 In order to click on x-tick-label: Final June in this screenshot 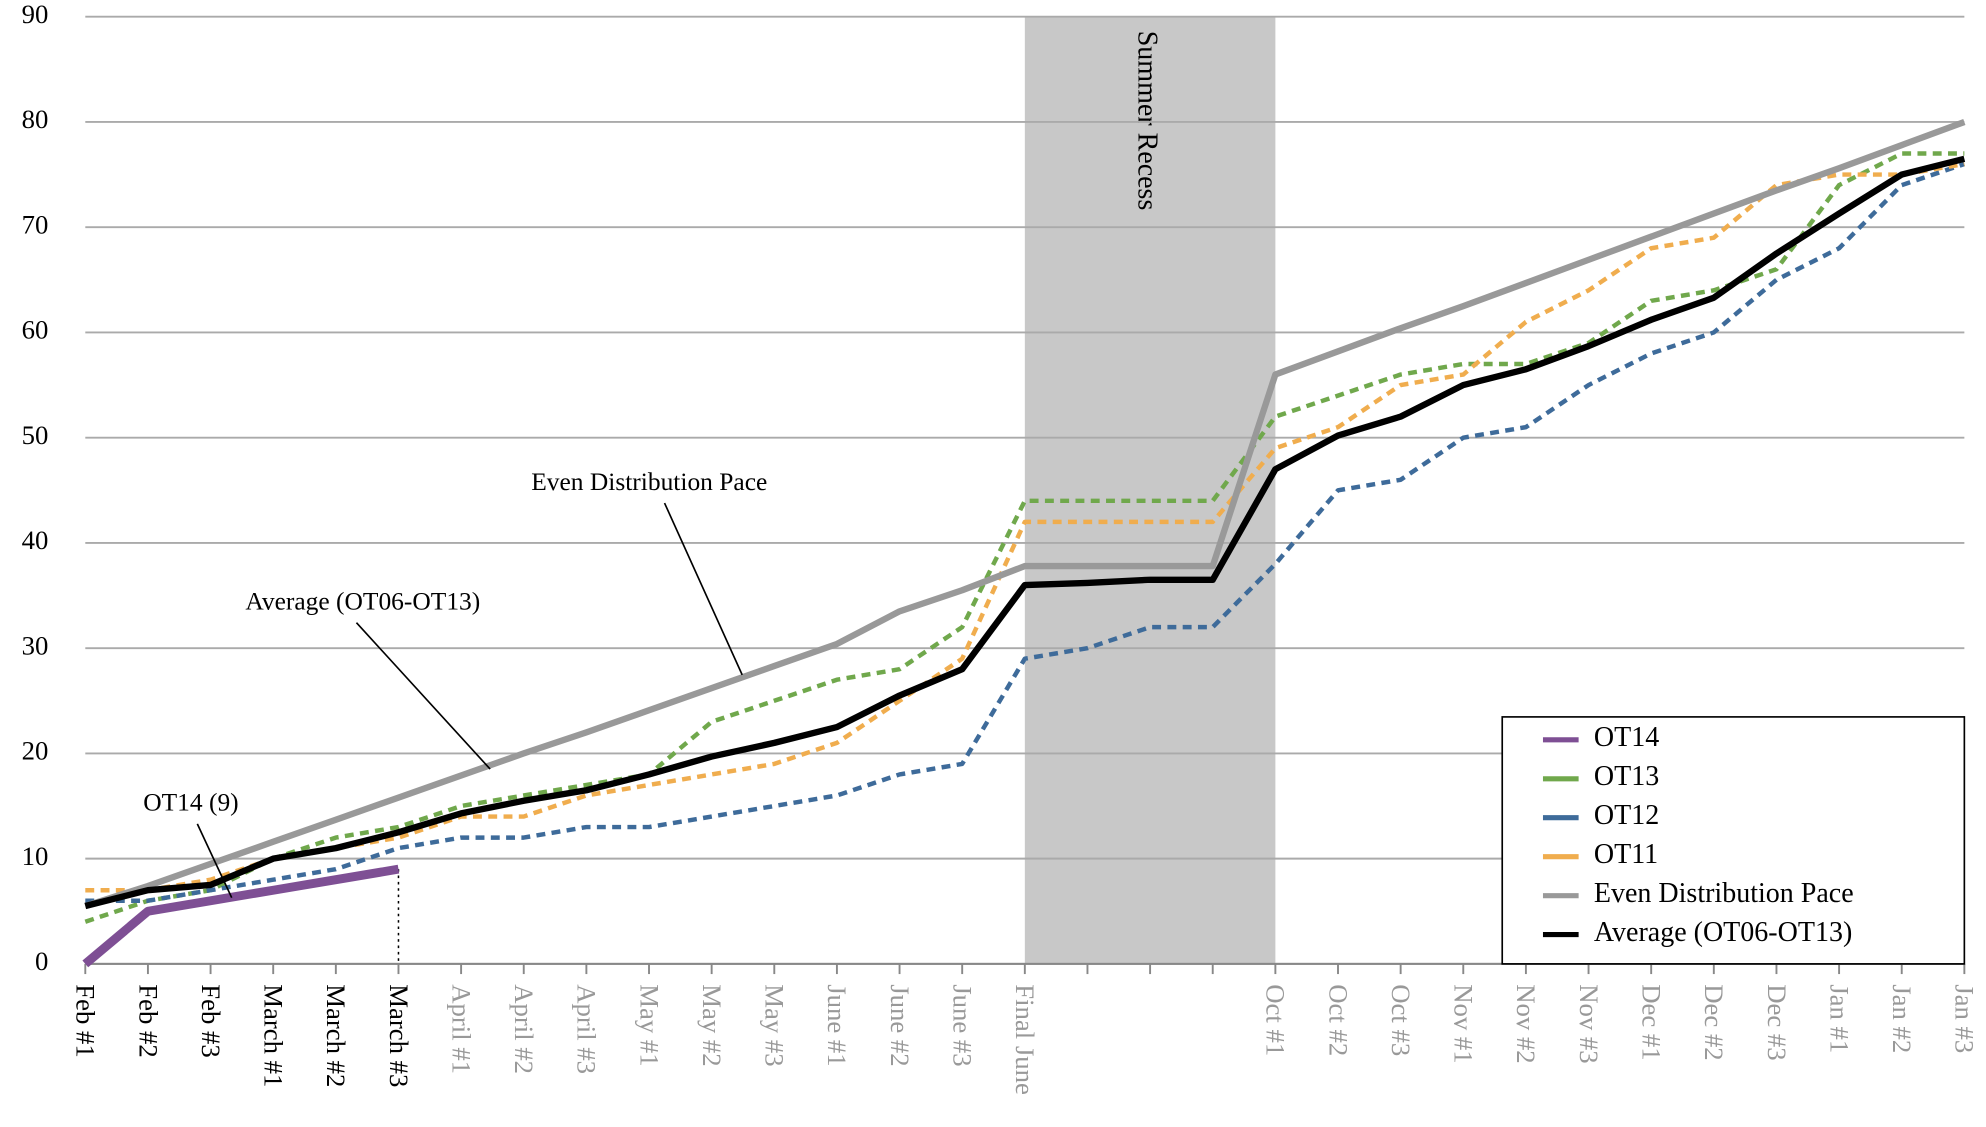, I will do `click(1025, 1039)`.